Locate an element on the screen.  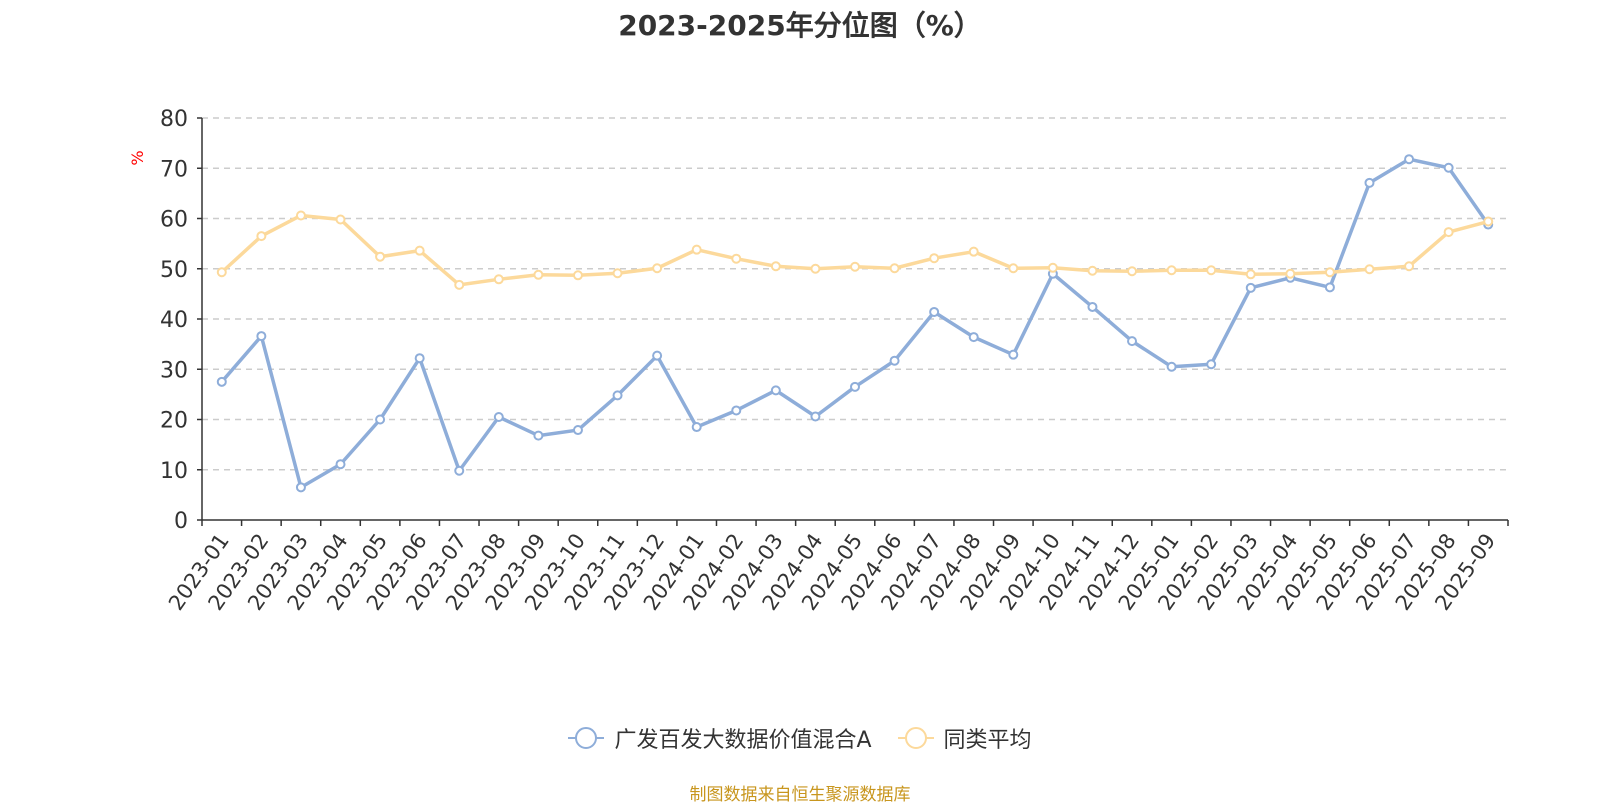
legend-item-series-a: 广发百发大数据价值混合A is located at coordinates (720, 738).